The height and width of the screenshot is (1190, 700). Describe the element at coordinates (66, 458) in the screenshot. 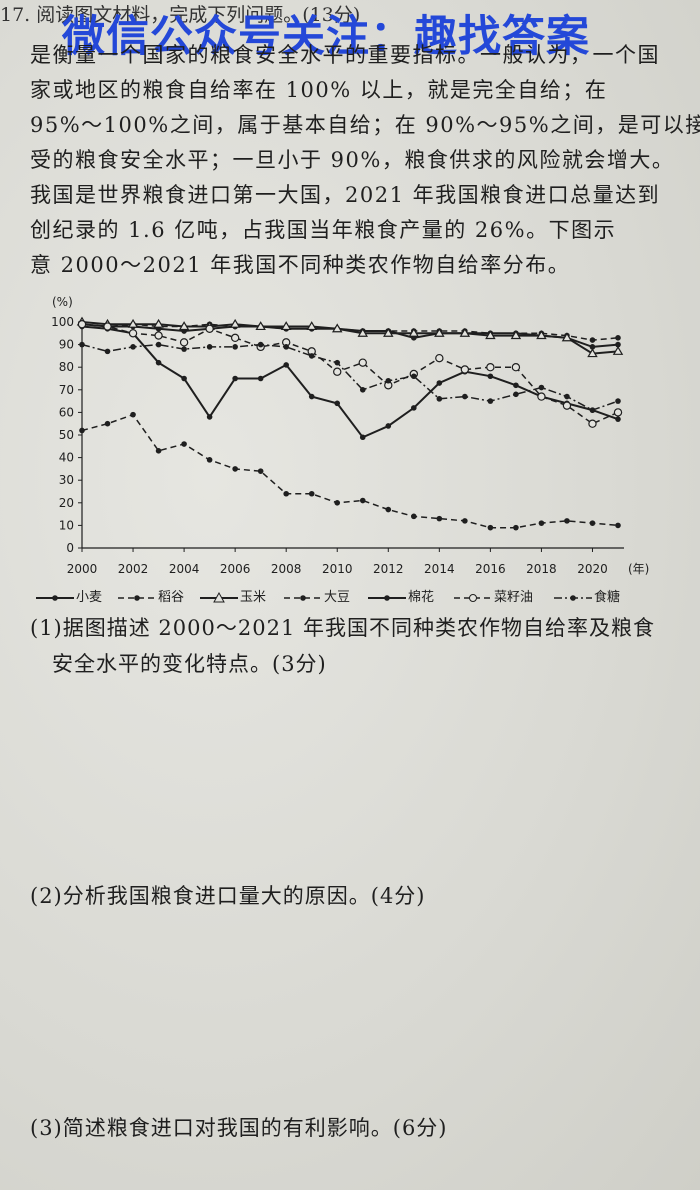

I see `y-tick-label: 40` at that location.